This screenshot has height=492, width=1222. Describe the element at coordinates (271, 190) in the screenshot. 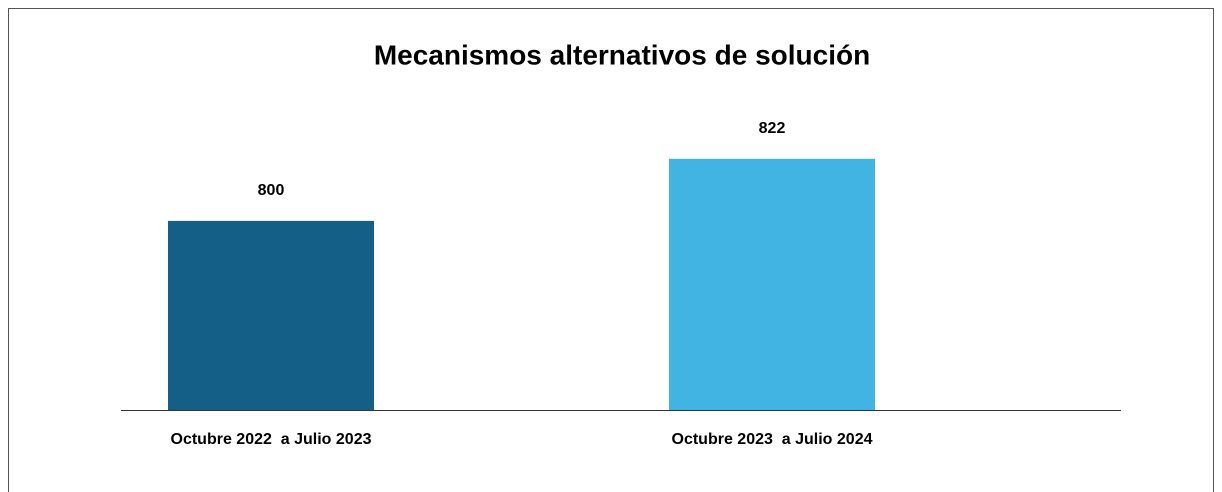

I see `value-label: 800` at that location.